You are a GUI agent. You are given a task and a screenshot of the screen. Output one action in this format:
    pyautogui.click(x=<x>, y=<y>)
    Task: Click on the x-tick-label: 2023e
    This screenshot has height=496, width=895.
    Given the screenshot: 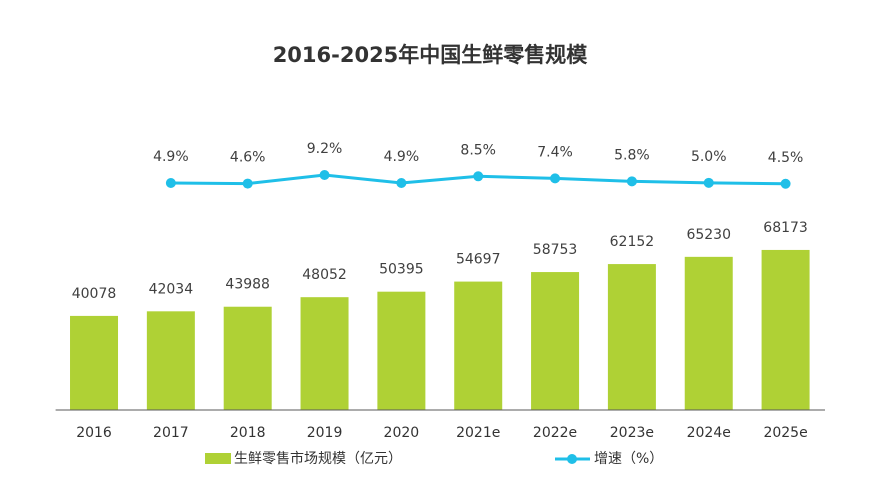 What is the action you would take?
    pyautogui.click(x=632, y=433)
    